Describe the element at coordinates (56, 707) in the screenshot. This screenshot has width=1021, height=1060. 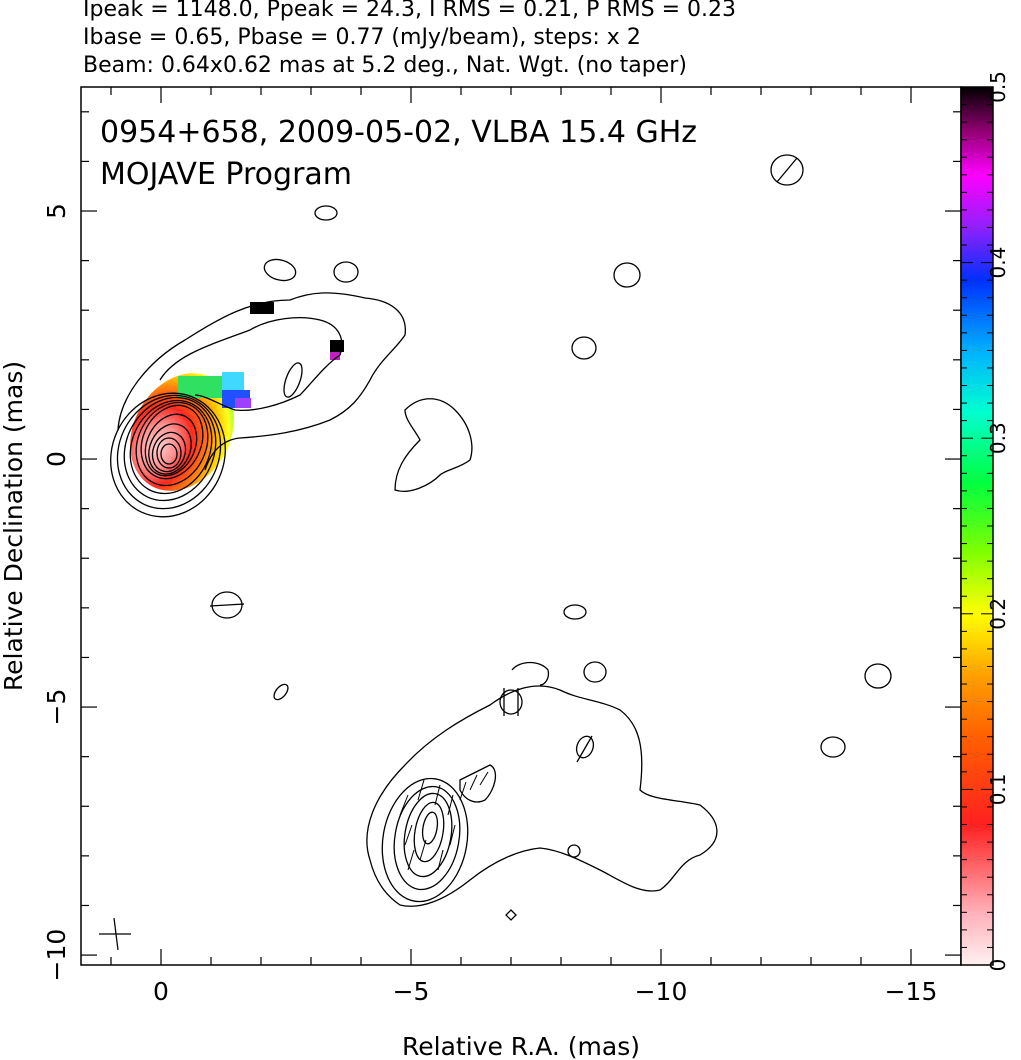
I see `y-tick-label: −5` at that location.